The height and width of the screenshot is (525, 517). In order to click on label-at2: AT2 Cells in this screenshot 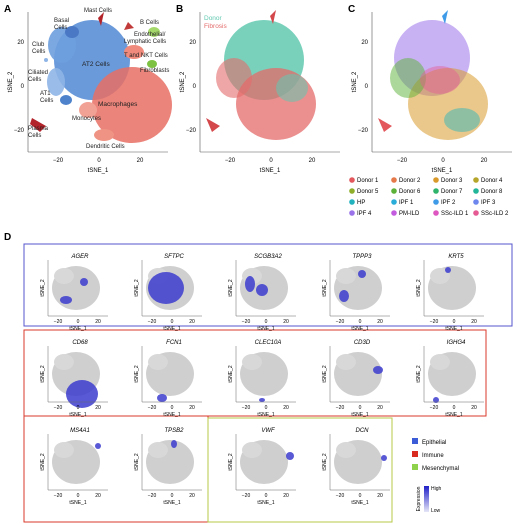, I will do `click(96, 64)`.